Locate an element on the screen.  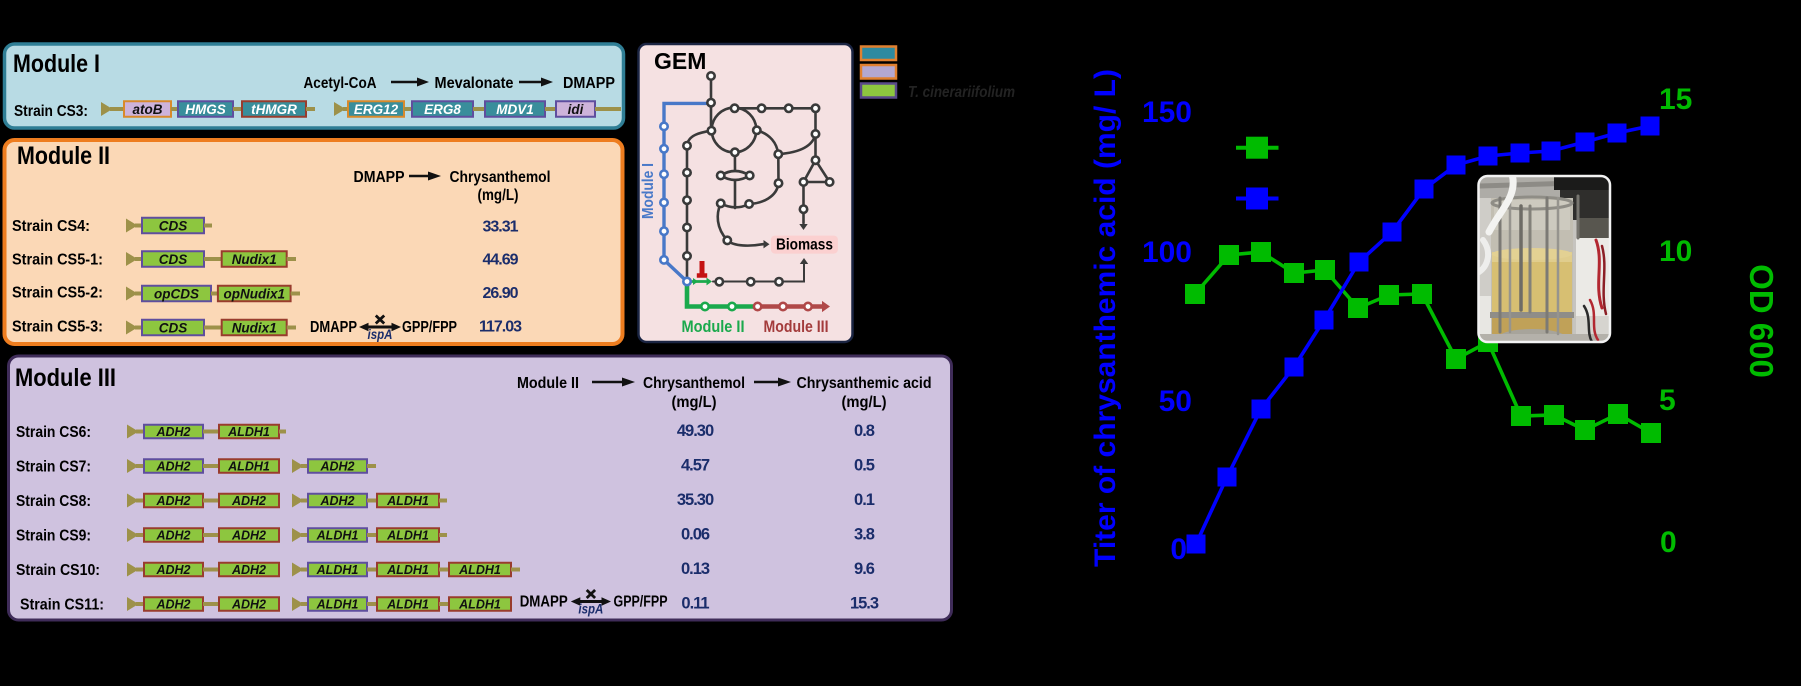
svg-text: 10 is located at coordinates (1675, 251).